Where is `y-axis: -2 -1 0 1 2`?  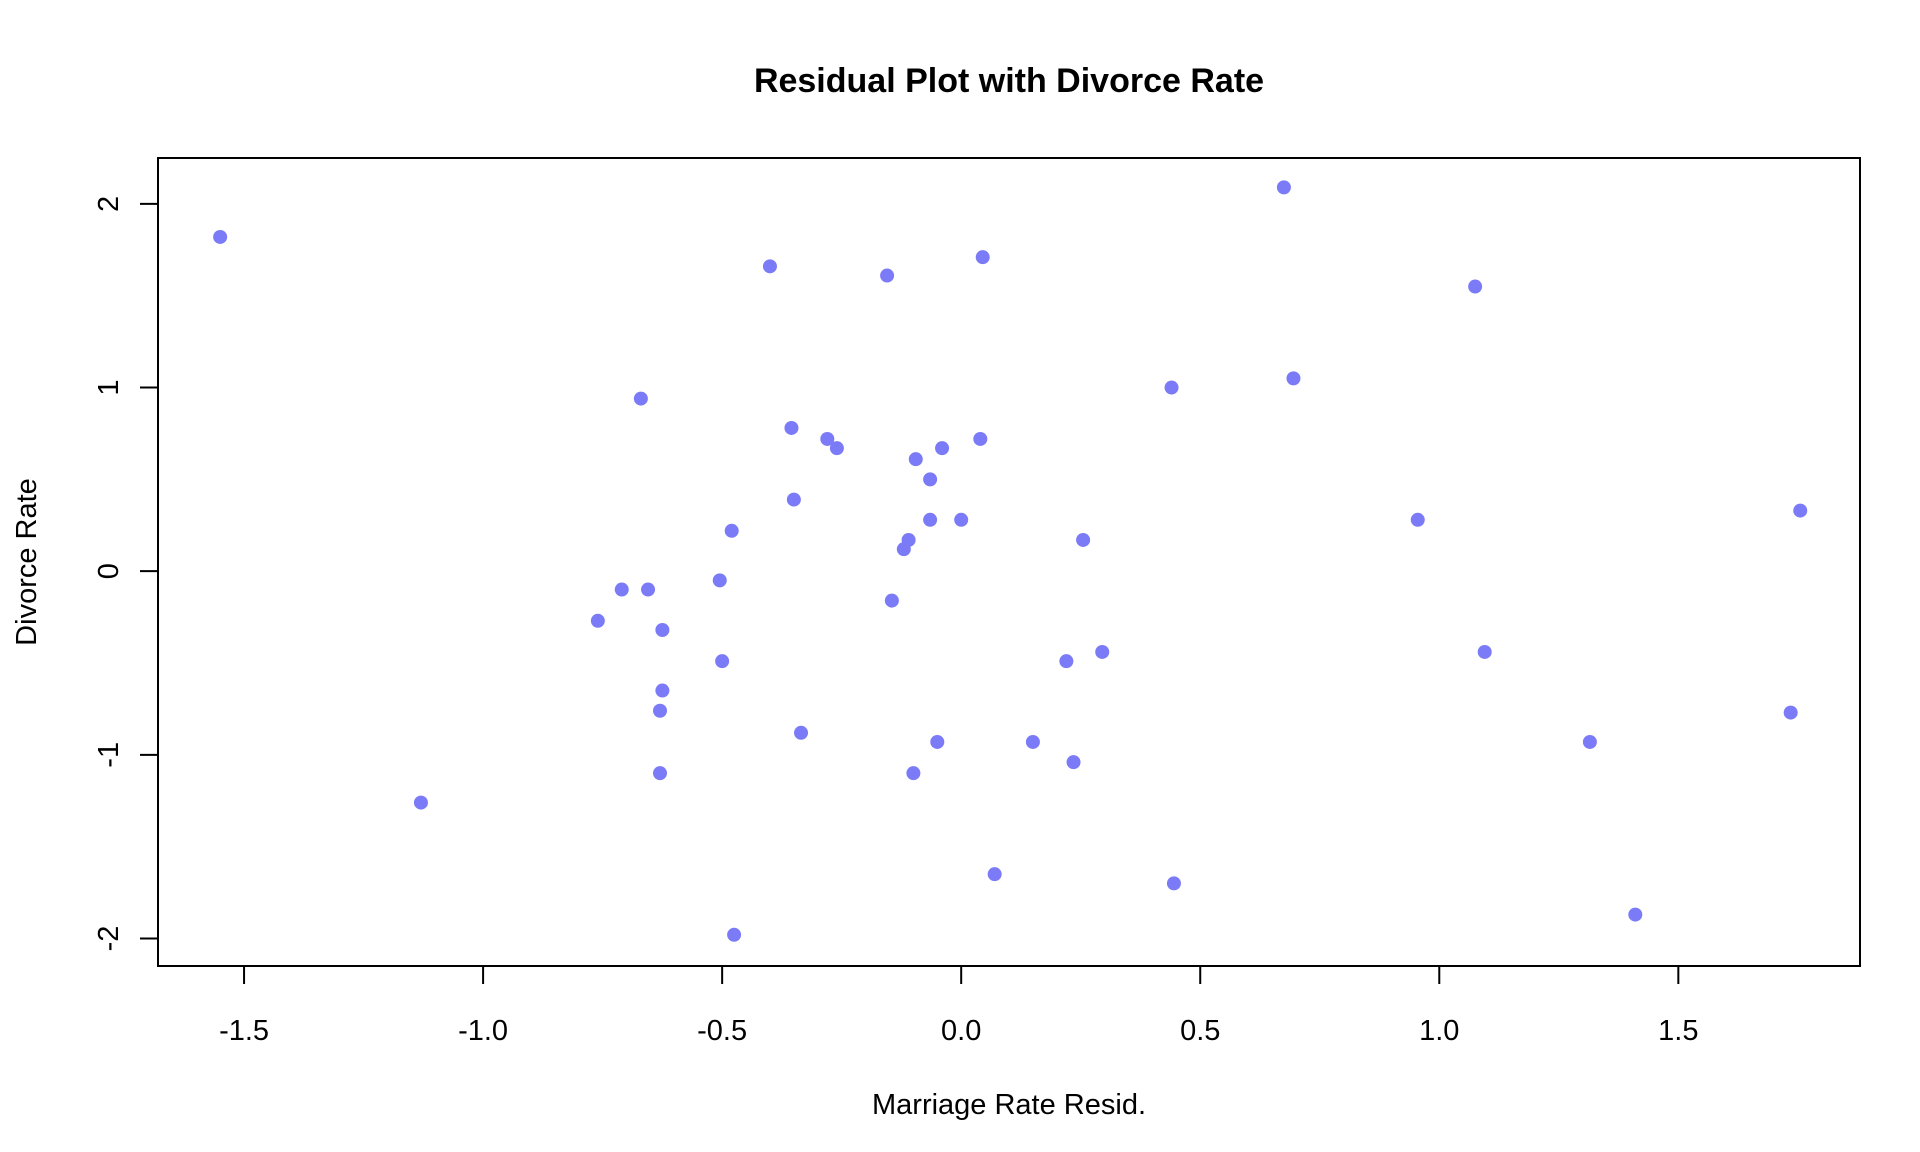
y-axis: -2 -1 0 1 2 is located at coordinates (126, 574).